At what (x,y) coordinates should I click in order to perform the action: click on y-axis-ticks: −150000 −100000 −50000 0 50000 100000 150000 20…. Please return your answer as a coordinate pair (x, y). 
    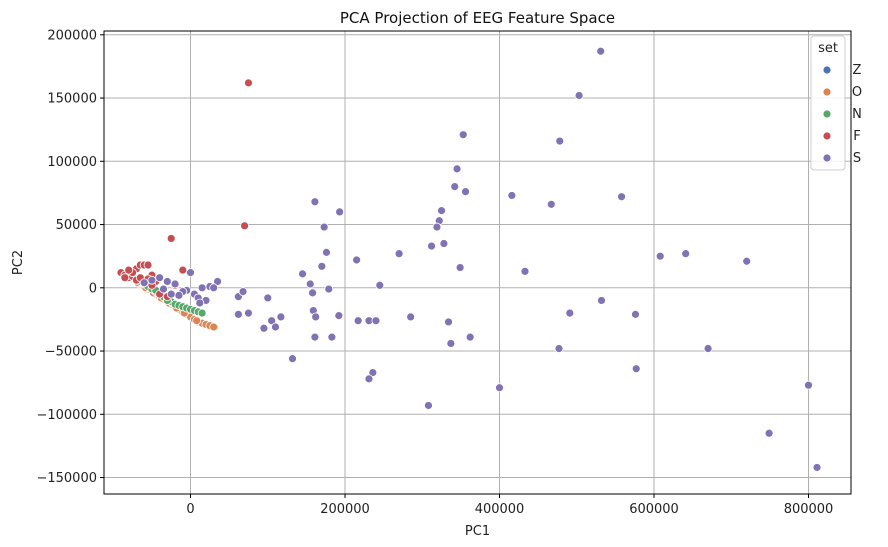
    Looking at the image, I should click on (70, 257).